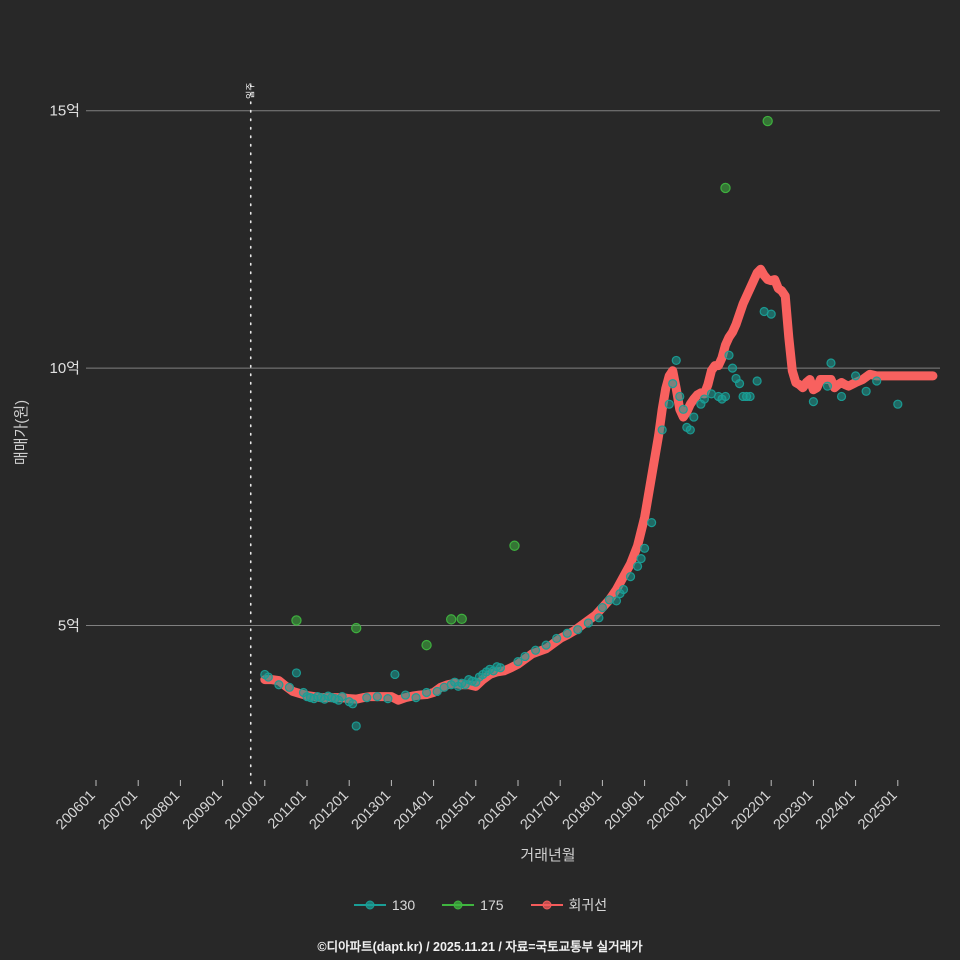 Image resolution: width=960 pixels, height=960 pixels. I want to click on chart-legend: 130 175 회귀선, so click(480, 905).